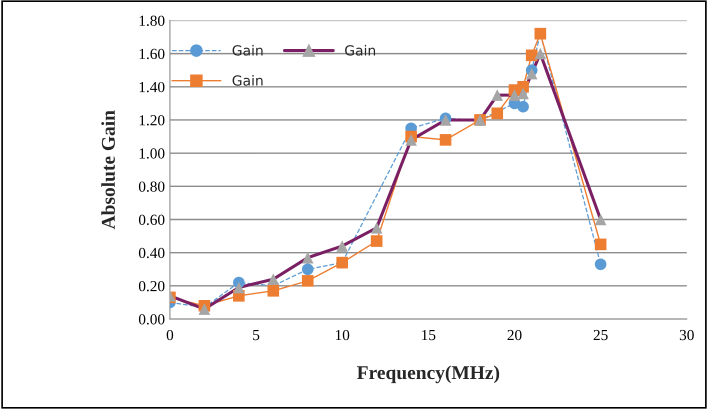 The width and height of the screenshot is (708, 409). What do you see at coordinates (151, 220) in the screenshot?
I see `y-tick-label: 0.60` at bounding box center [151, 220].